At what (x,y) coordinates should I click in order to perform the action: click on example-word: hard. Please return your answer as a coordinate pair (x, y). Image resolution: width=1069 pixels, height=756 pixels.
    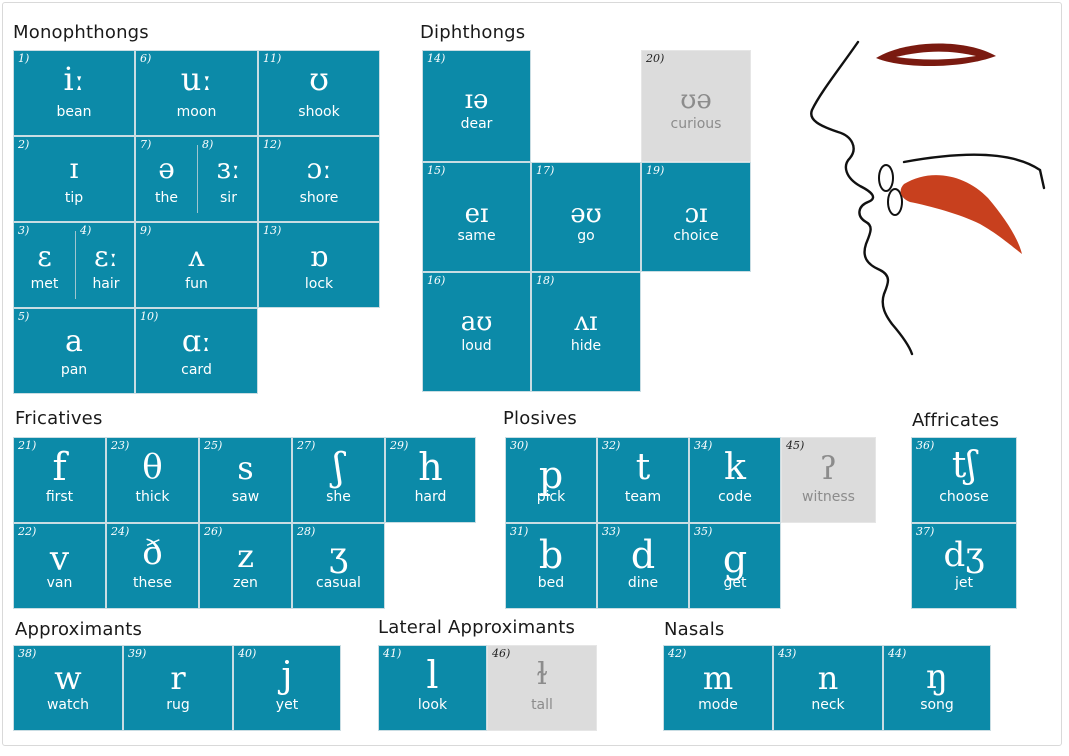
    Looking at the image, I should click on (430, 497).